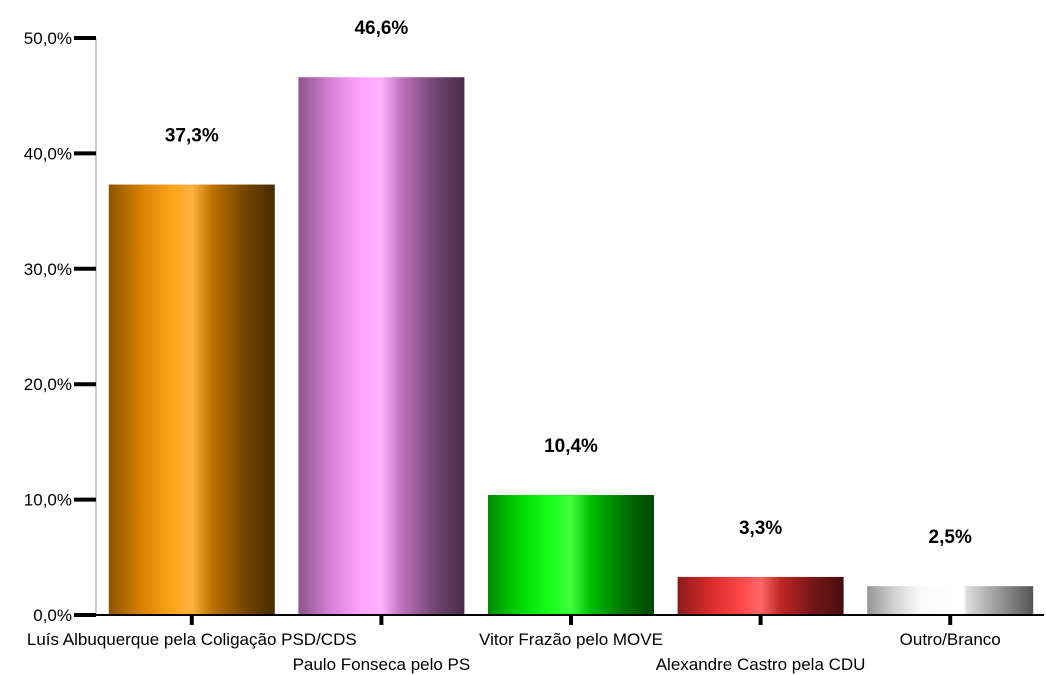 The width and height of the screenshot is (1046, 675). Describe the element at coordinates (382, 664) in the screenshot. I see `category-label-2: Paulo Fonseca pelo PS` at that location.